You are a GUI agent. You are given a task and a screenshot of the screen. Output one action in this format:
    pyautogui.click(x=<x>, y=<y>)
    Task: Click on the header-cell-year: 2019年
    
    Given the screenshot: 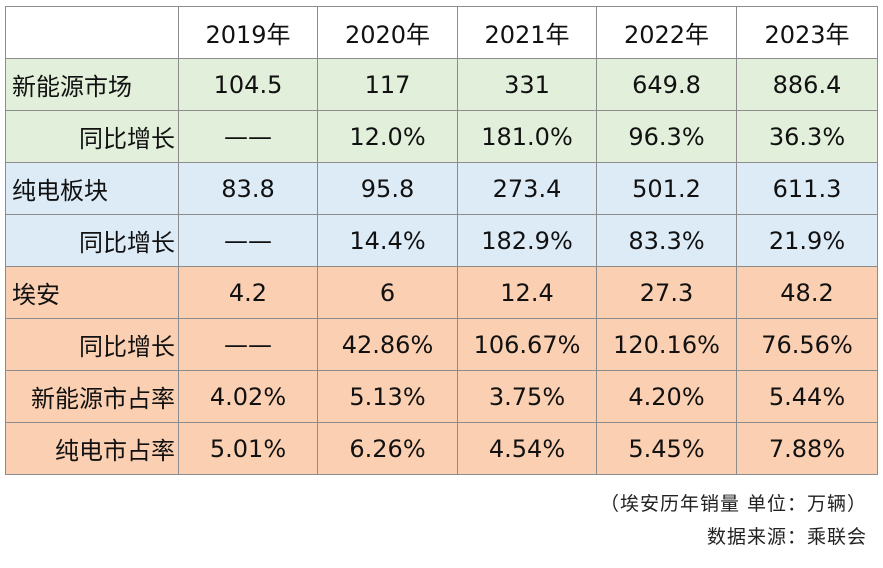 What is the action you would take?
    pyautogui.click(x=248, y=32)
    